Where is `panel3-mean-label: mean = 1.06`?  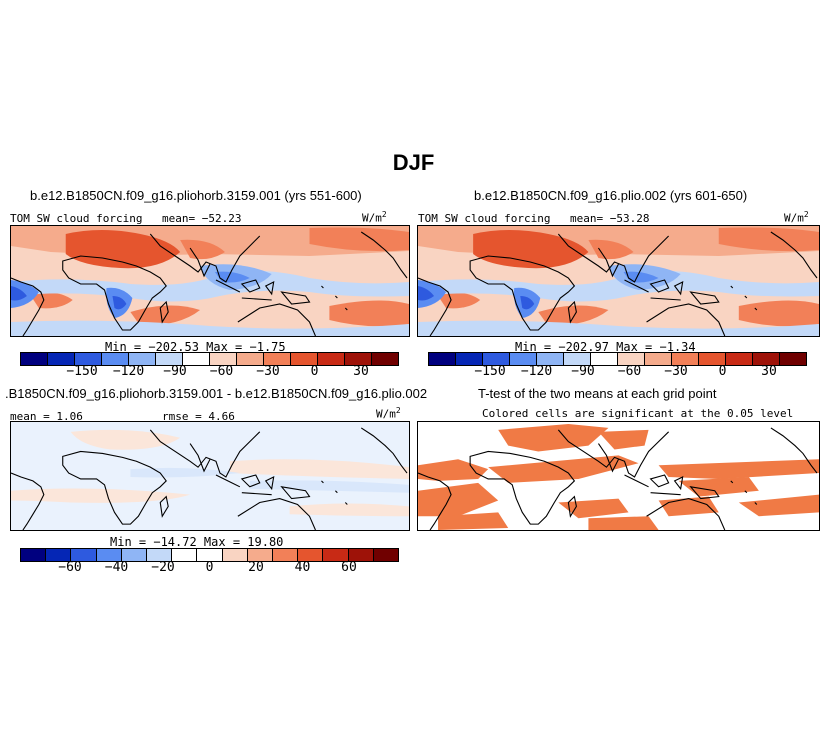 panel3-mean-label: mean = 1.06 is located at coordinates (46, 416).